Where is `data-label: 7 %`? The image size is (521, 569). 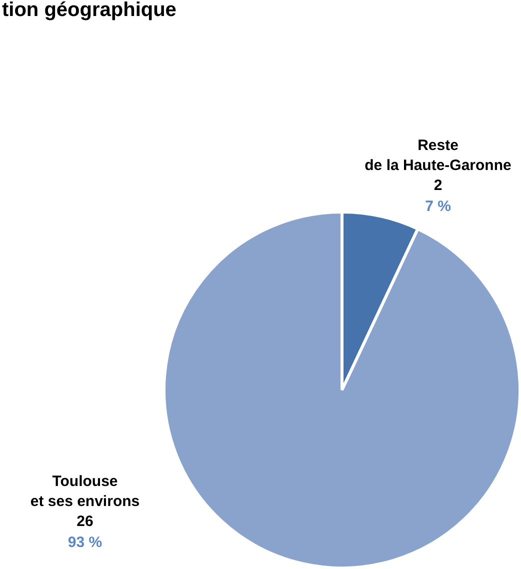
data-label: 7 % is located at coordinates (438, 206).